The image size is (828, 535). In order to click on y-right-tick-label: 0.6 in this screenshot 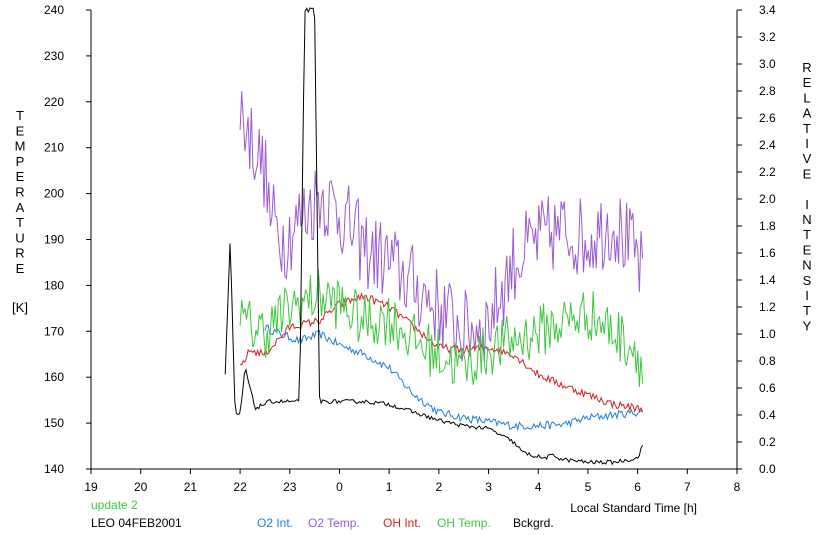, I will do `click(767, 388)`.